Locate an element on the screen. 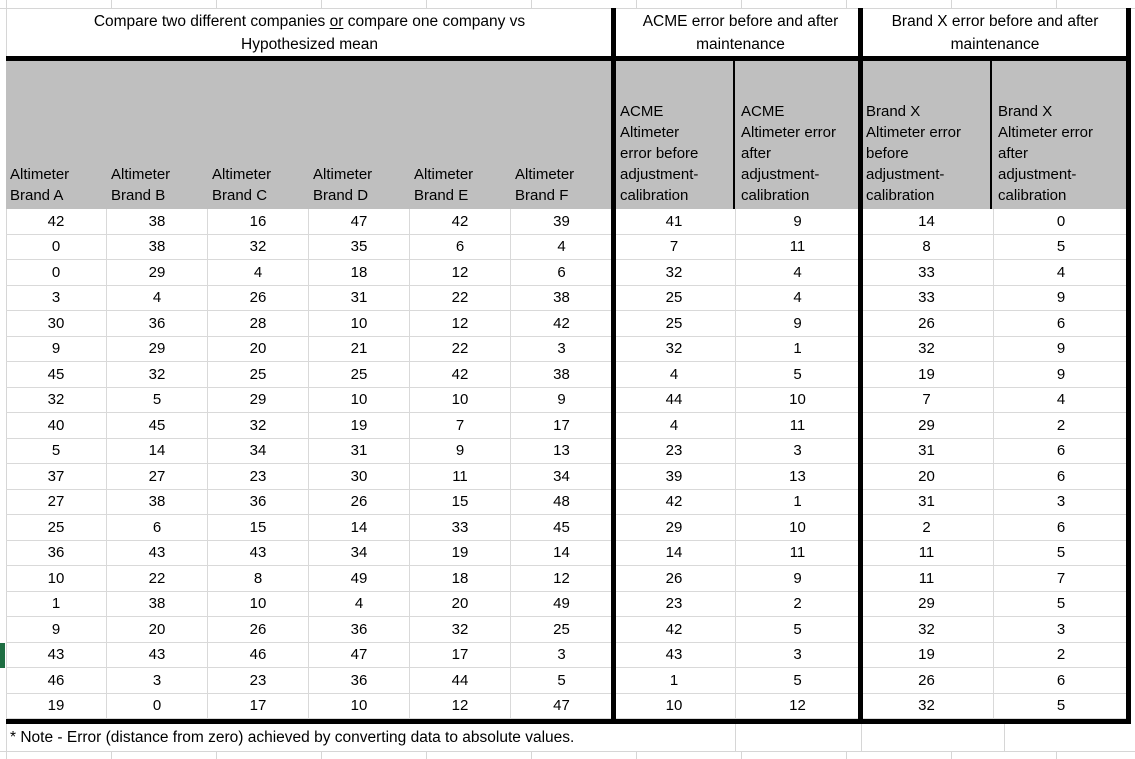 Image resolution: width=1135 pixels, height=759 pixels. cell-r11-c10: 6 is located at coordinates (1061, 477).